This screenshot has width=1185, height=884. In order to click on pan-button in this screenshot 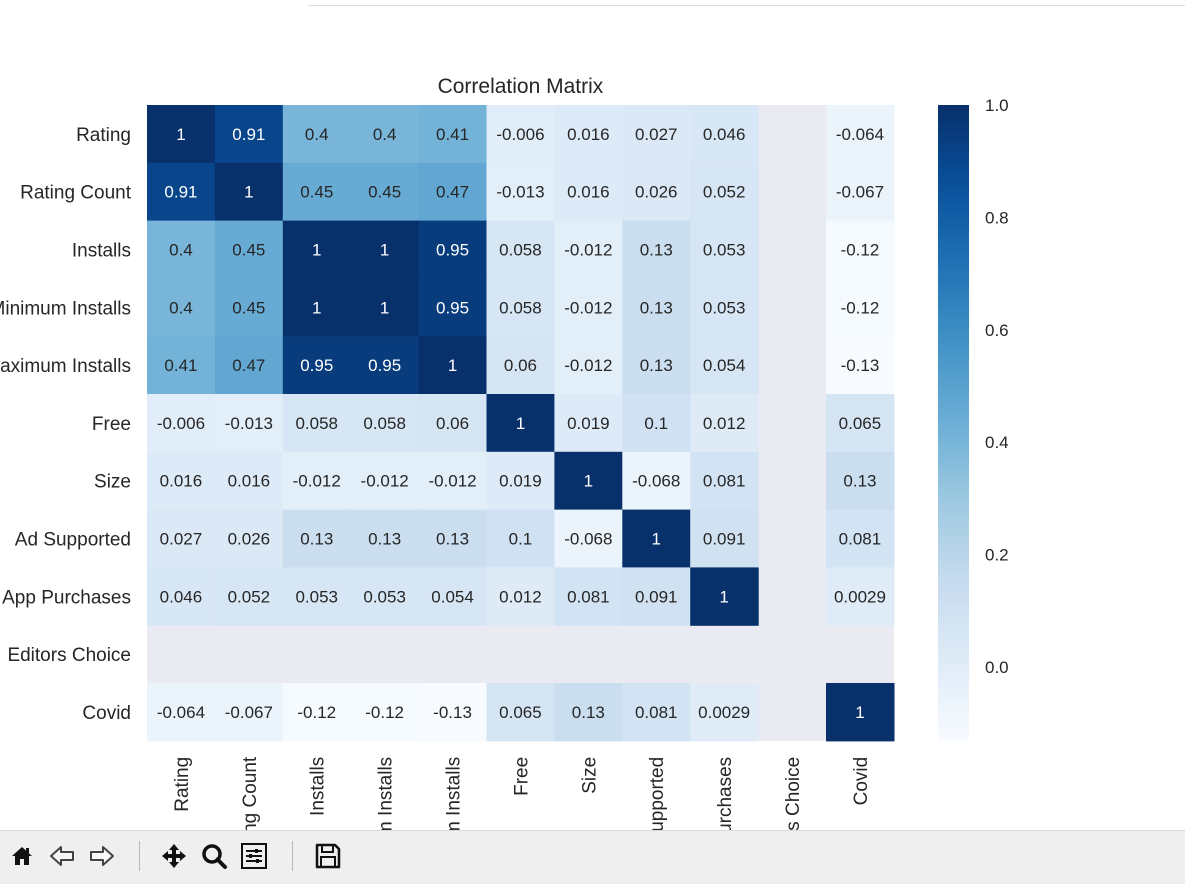, I will do `click(174, 856)`.